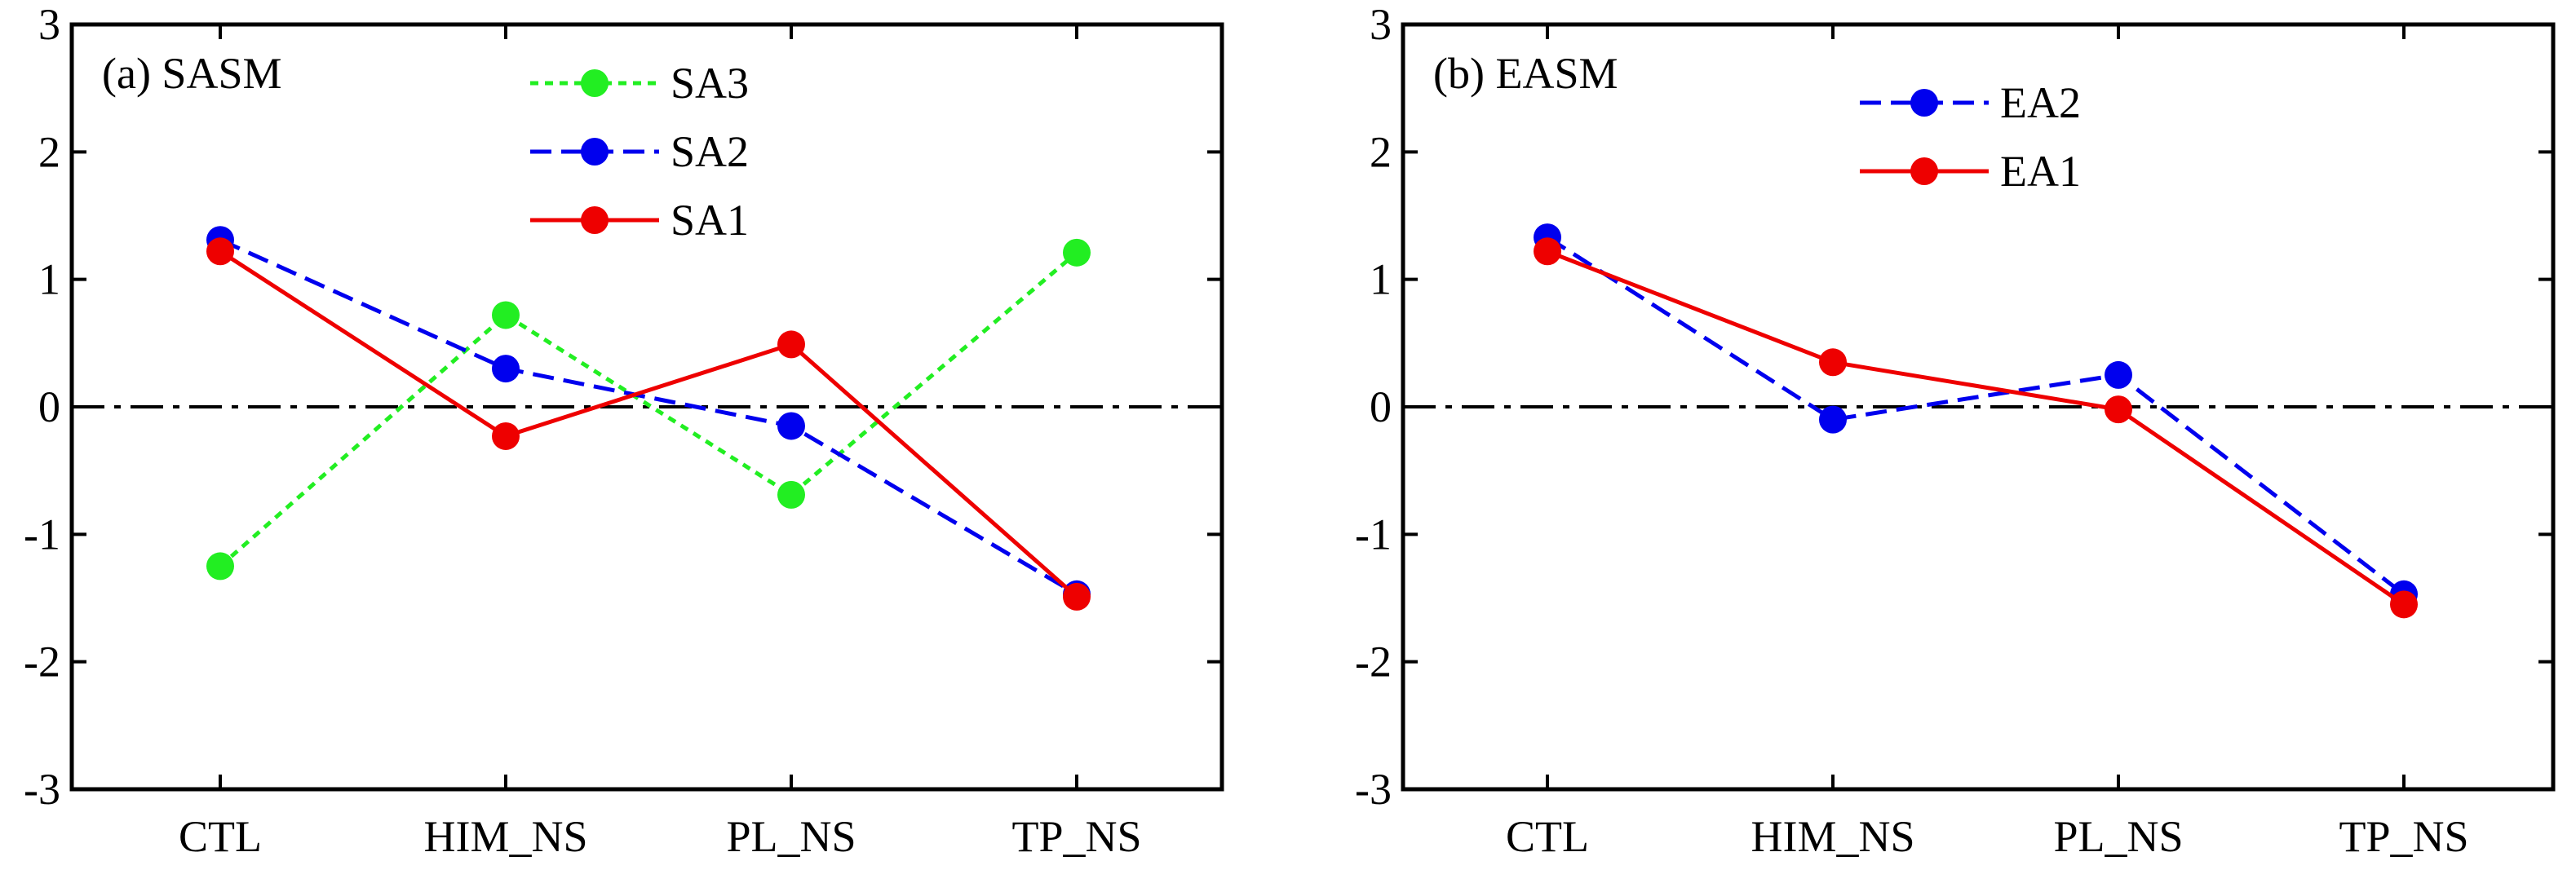 Image resolution: width=2576 pixels, height=883 pixels. What do you see at coordinates (1976, 428) in the screenshot?
I see `series-line-ea1` at bounding box center [1976, 428].